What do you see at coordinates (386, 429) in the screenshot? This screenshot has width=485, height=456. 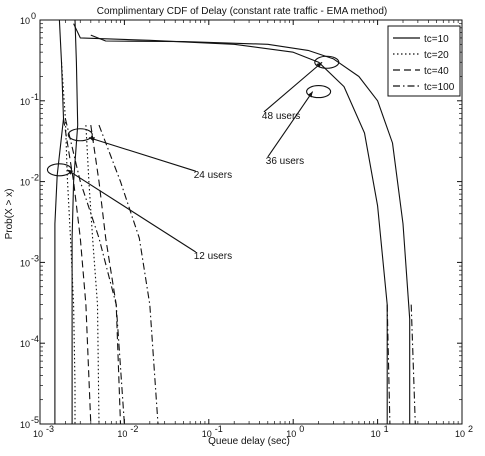 I see `x-tick-exponent: 1` at bounding box center [386, 429].